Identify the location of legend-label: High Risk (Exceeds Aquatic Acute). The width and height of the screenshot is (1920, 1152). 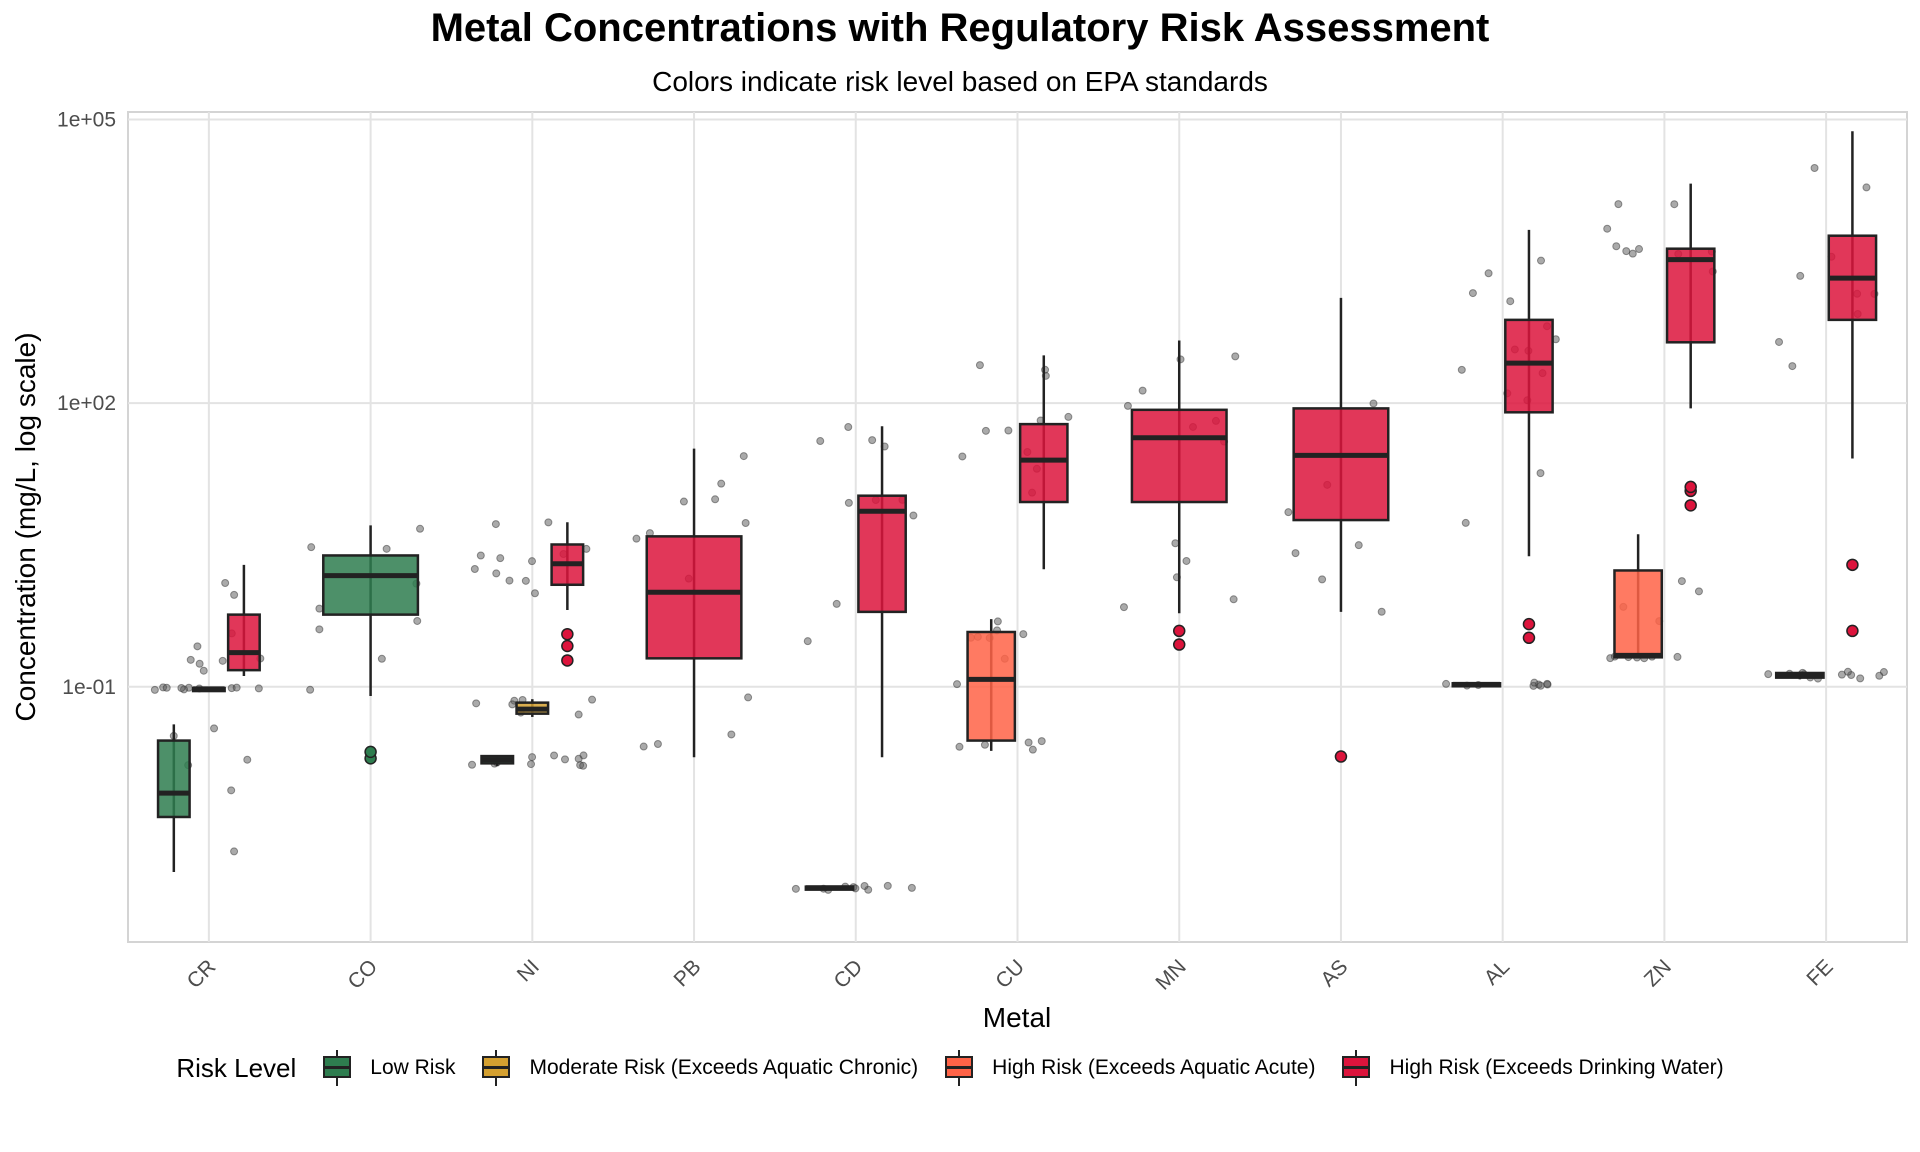
(1154, 1067).